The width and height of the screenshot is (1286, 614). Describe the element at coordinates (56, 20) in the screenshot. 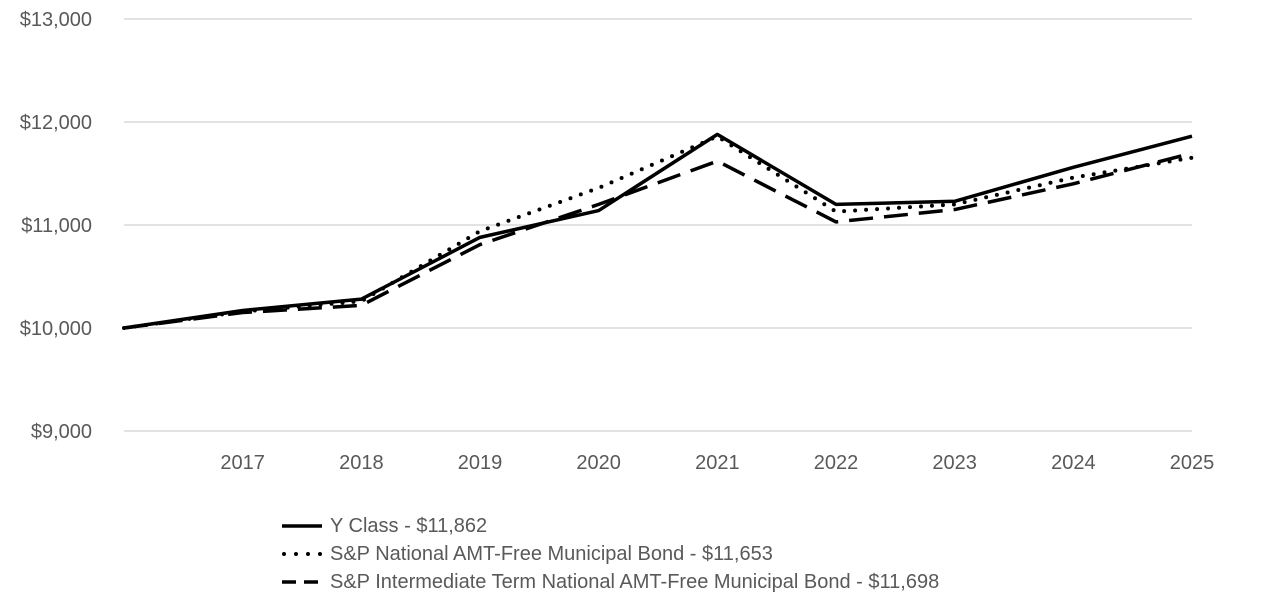

I see `y-tick-label: $13,000` at that location.